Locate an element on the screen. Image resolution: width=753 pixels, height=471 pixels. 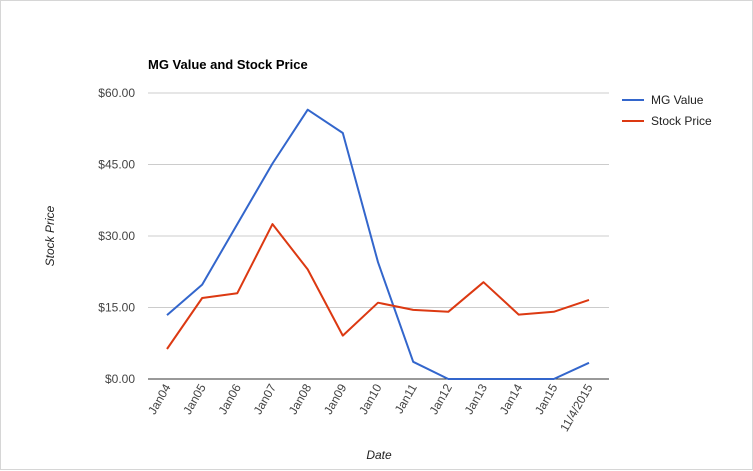
x-tick-label: Jan06 is located at coordinates (229, 399).